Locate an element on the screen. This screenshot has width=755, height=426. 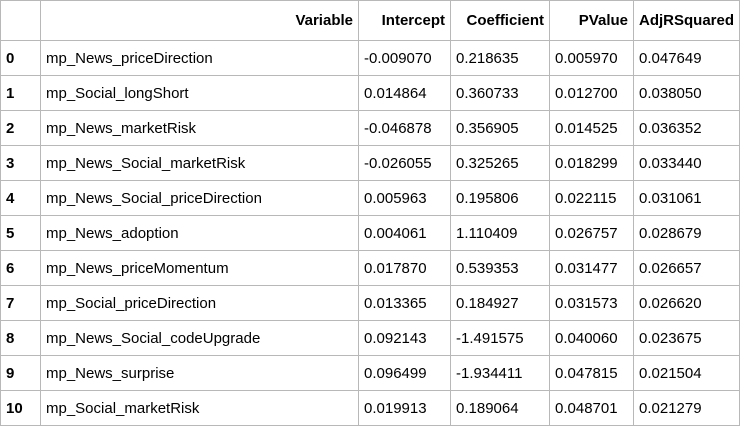
table-cell: 0.026620 is located at coordinates (686, 303).